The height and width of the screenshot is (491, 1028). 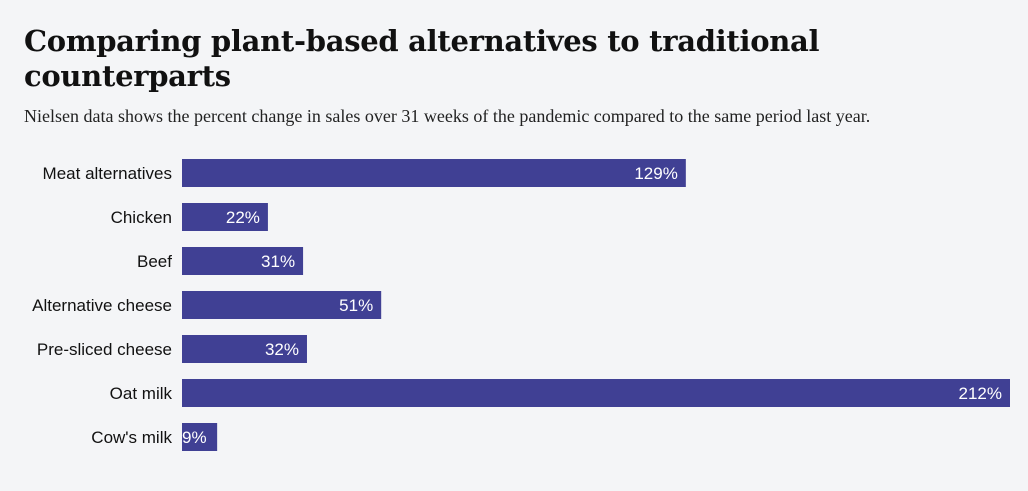 I want to click on bar-beef, so click(x=243, y=261).